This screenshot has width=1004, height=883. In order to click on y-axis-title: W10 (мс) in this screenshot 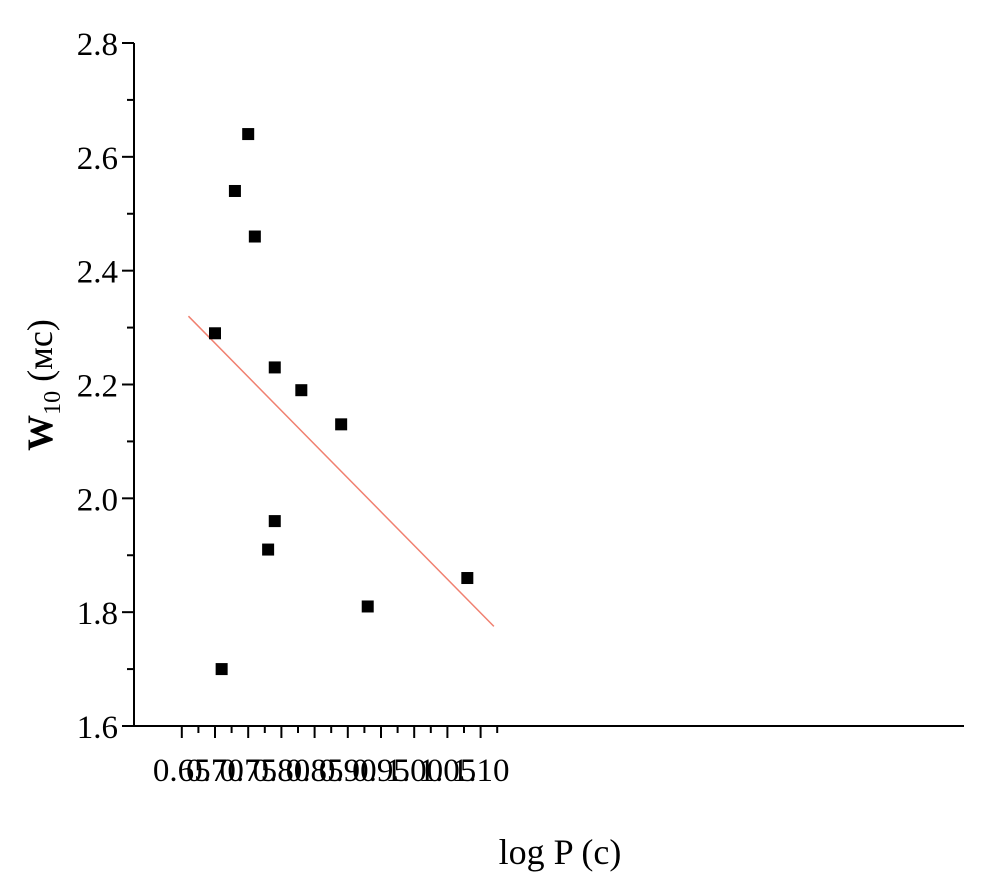, I will do `click(43, 385)`.